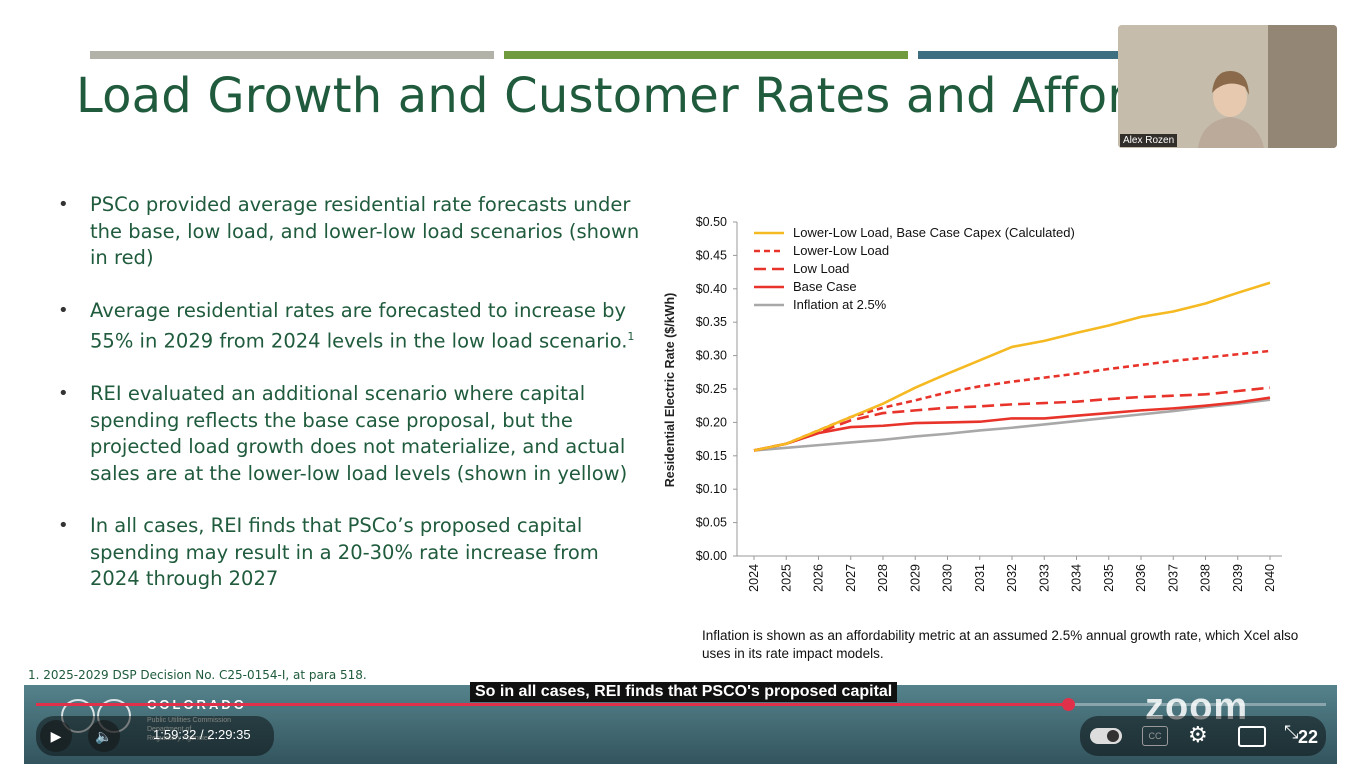  Describe the element at coordinates (1252, 736) in the screenshot. I see `theater-mode-icon` at that location.